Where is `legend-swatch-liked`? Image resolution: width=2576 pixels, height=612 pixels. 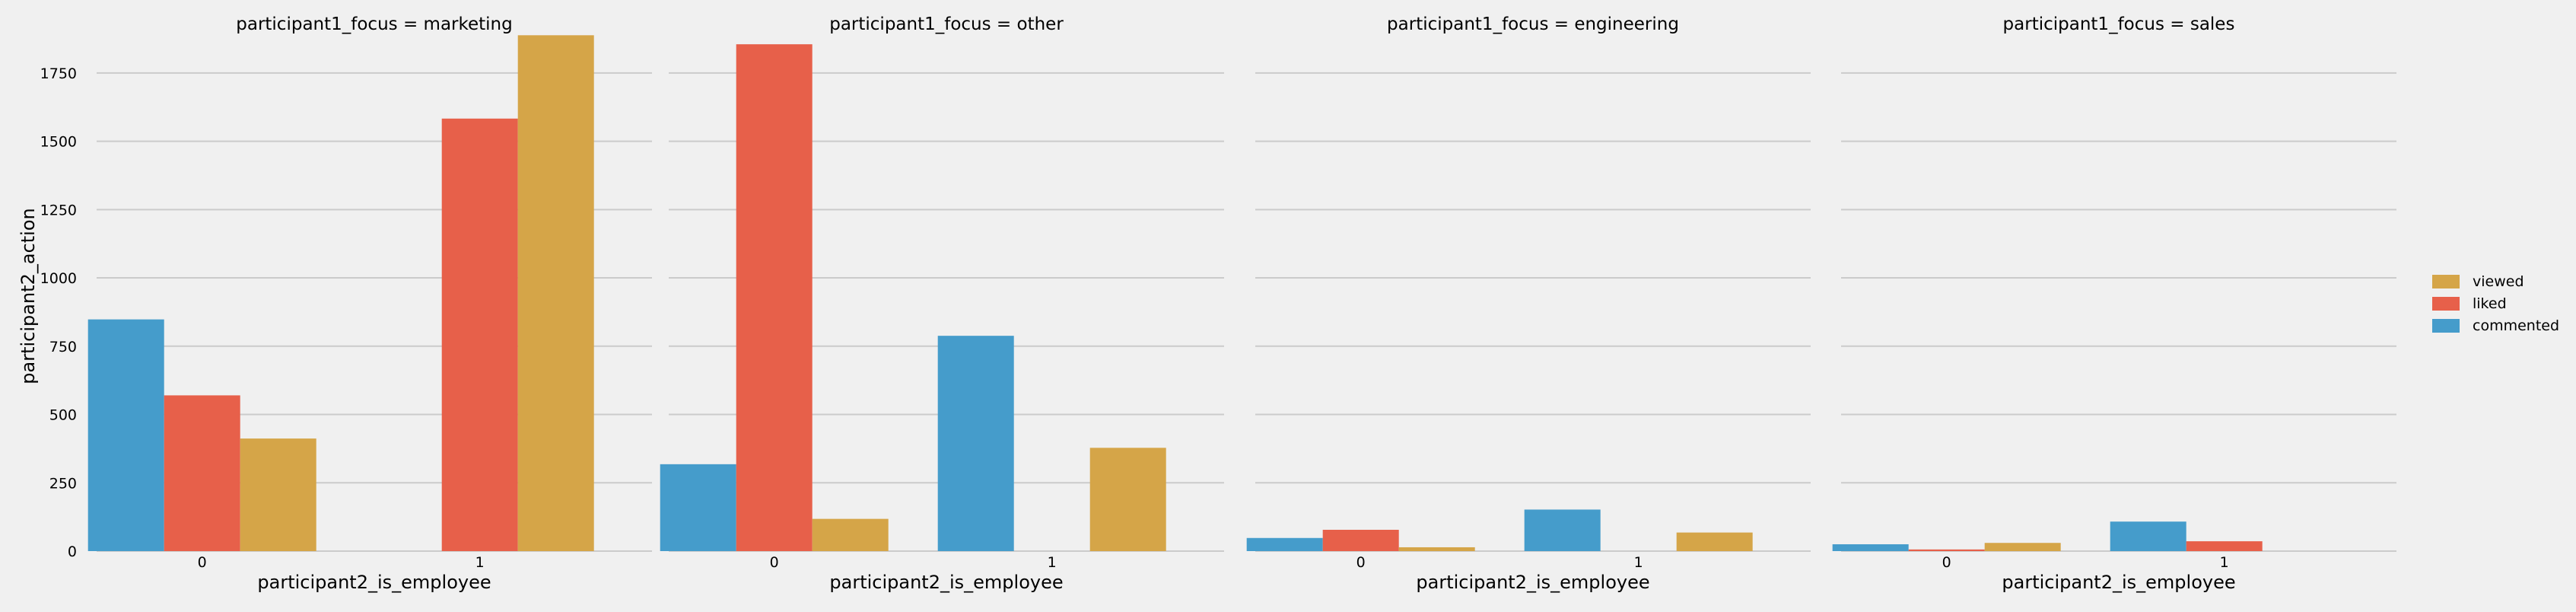
legend-swatch-liked is located at coordinates (2446, 304).